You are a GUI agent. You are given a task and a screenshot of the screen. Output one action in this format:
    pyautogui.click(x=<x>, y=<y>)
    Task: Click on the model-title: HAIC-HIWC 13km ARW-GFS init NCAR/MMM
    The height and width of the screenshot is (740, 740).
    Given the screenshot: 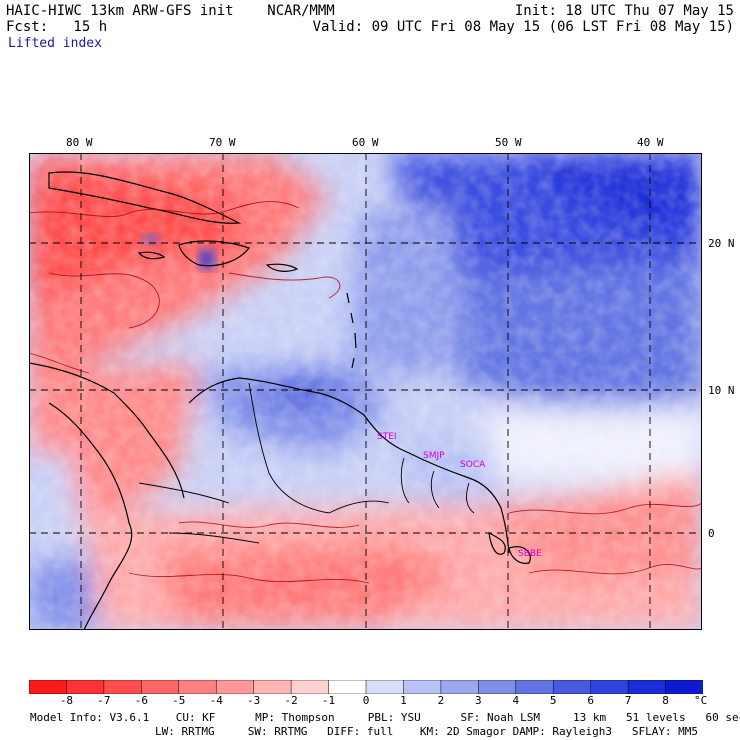 What is the action you would take?
    pyautogui.click(x=170, y=11)
    